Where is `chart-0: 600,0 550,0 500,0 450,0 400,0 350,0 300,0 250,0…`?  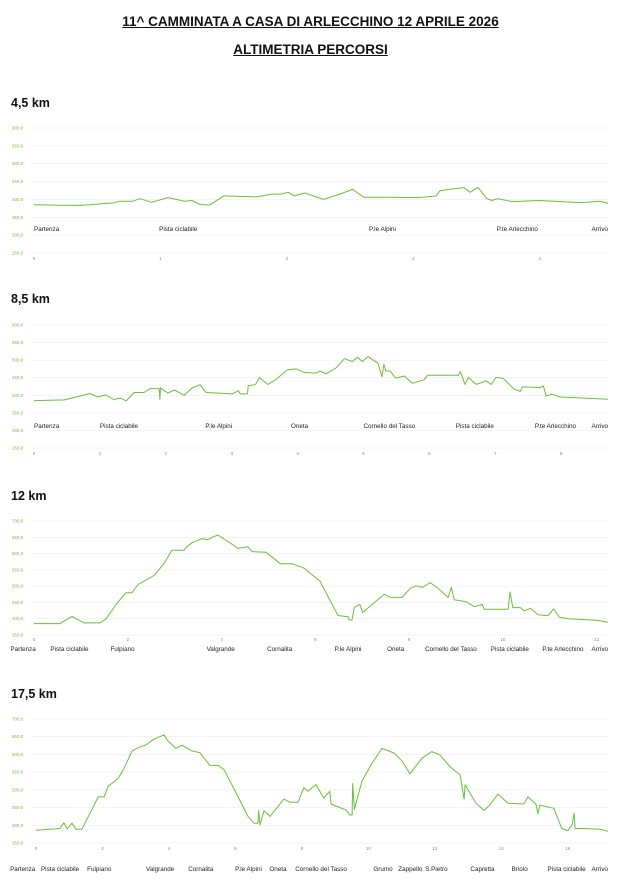
chart-0: 600,0 550,0 500,0 450,0 400,0 350,0 300,0 250,0… is located at coordinates (310, 194).